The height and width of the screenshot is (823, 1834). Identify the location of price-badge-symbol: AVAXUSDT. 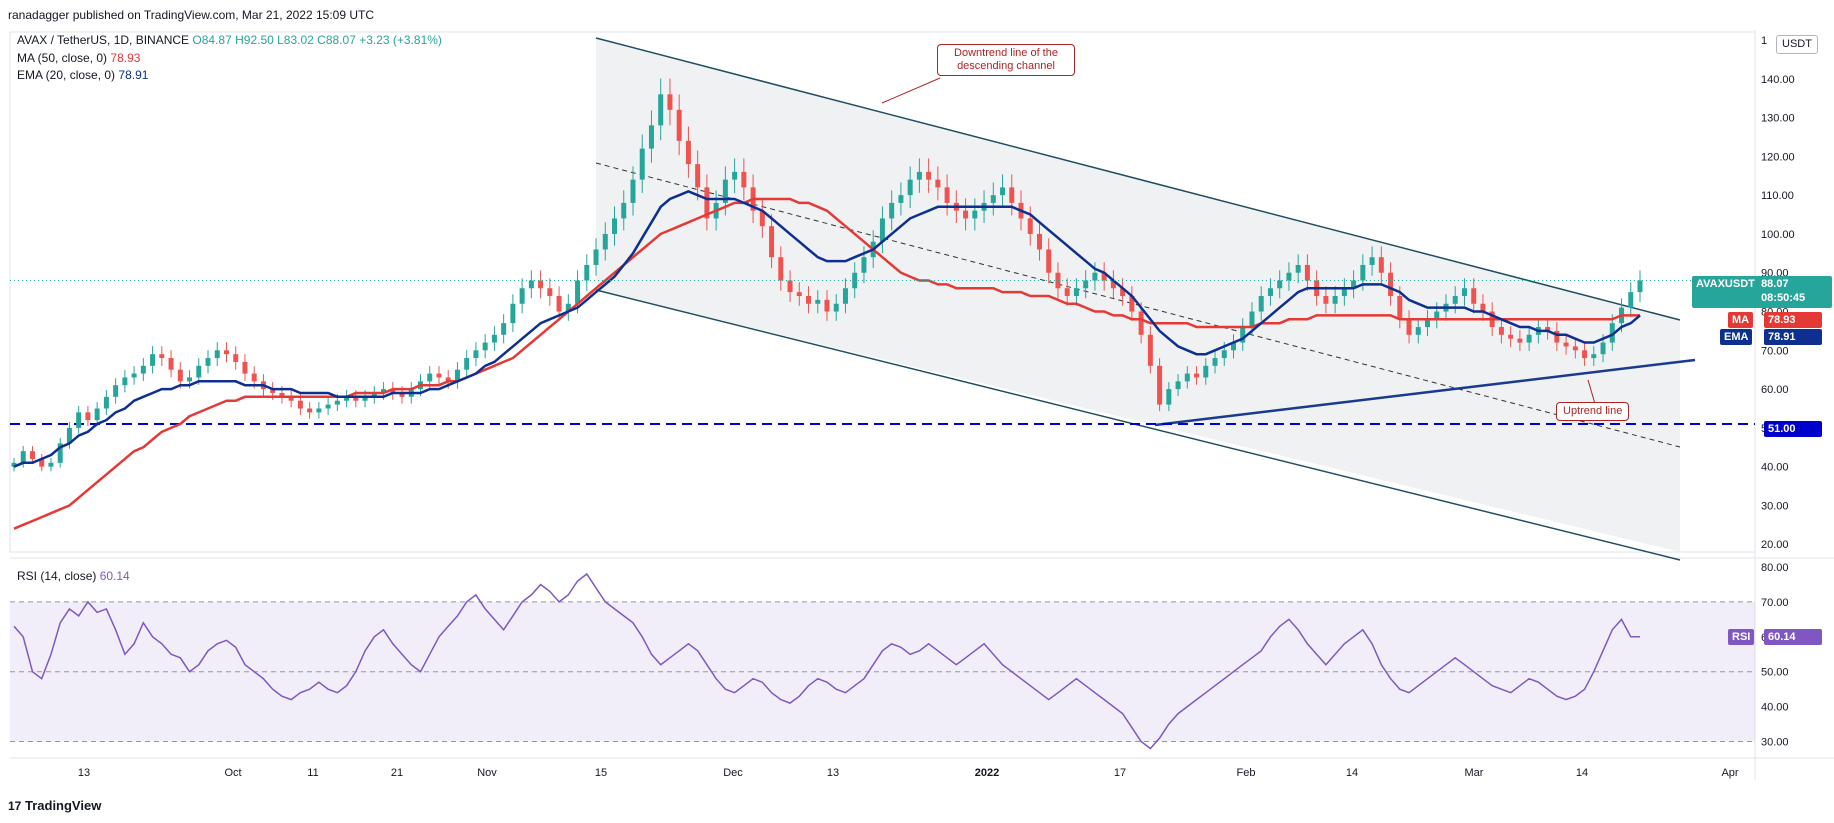
(1725, 284).